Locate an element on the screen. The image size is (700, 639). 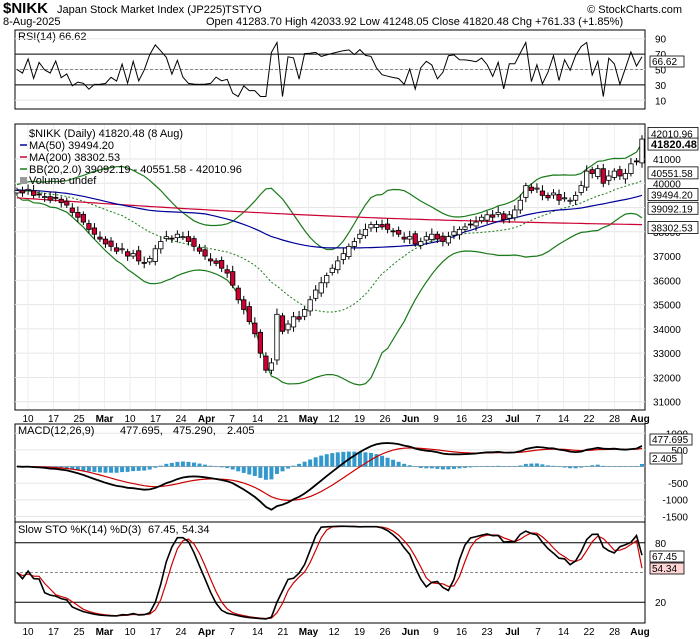
macd-legend-signal: 475.290, is located at coordinates (194, 431).